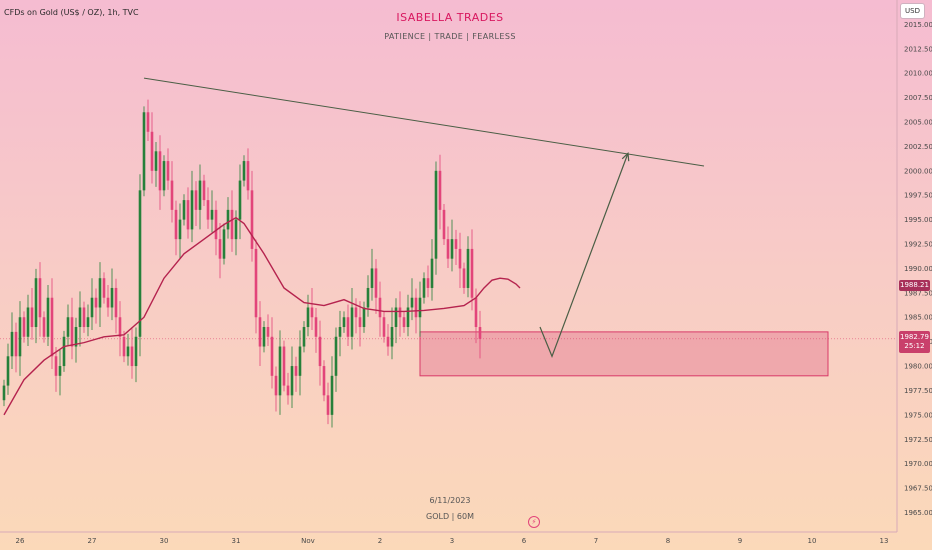  What do you see at coordinates (20, 541) in the screenshot?
I see `x-tick-label: 26` at bounding box center [20, 541].